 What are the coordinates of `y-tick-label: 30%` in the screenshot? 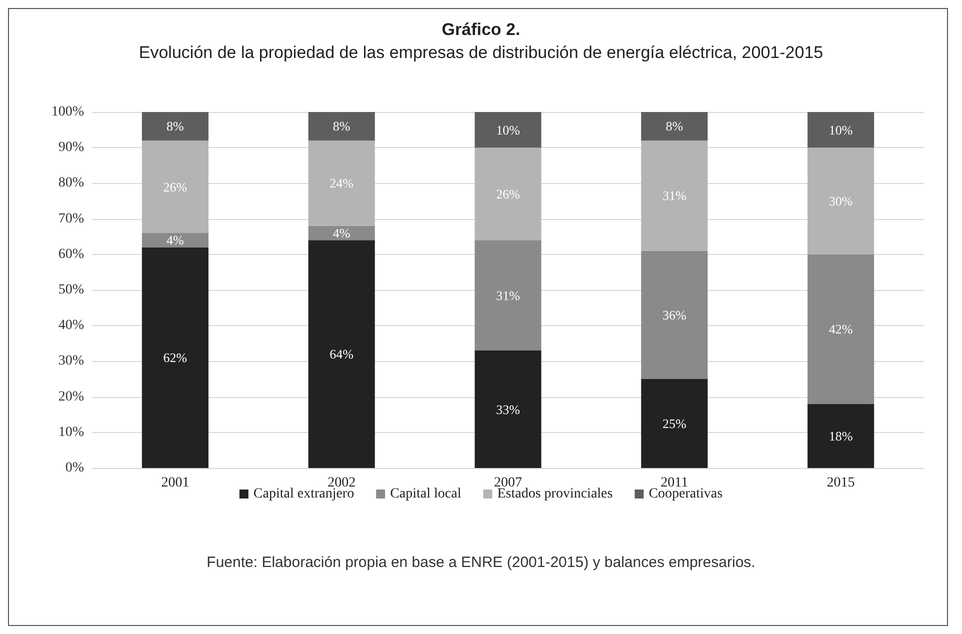 It's located at (71, 361).